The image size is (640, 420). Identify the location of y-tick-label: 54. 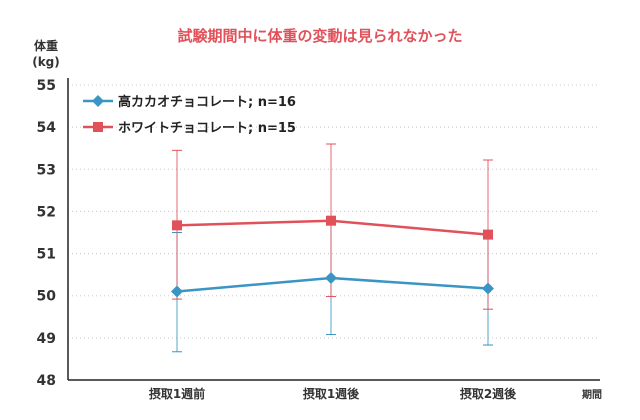
(47, 128).